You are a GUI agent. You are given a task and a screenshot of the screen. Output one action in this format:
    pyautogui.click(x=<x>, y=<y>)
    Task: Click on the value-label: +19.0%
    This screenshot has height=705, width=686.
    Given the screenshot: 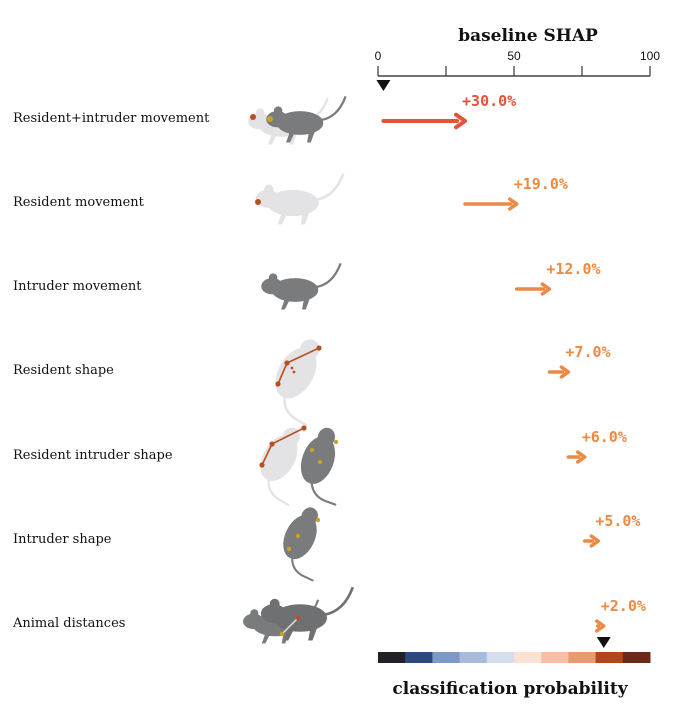 What is the action you would take?
    pyautogui.click(x=541, y=184)
    